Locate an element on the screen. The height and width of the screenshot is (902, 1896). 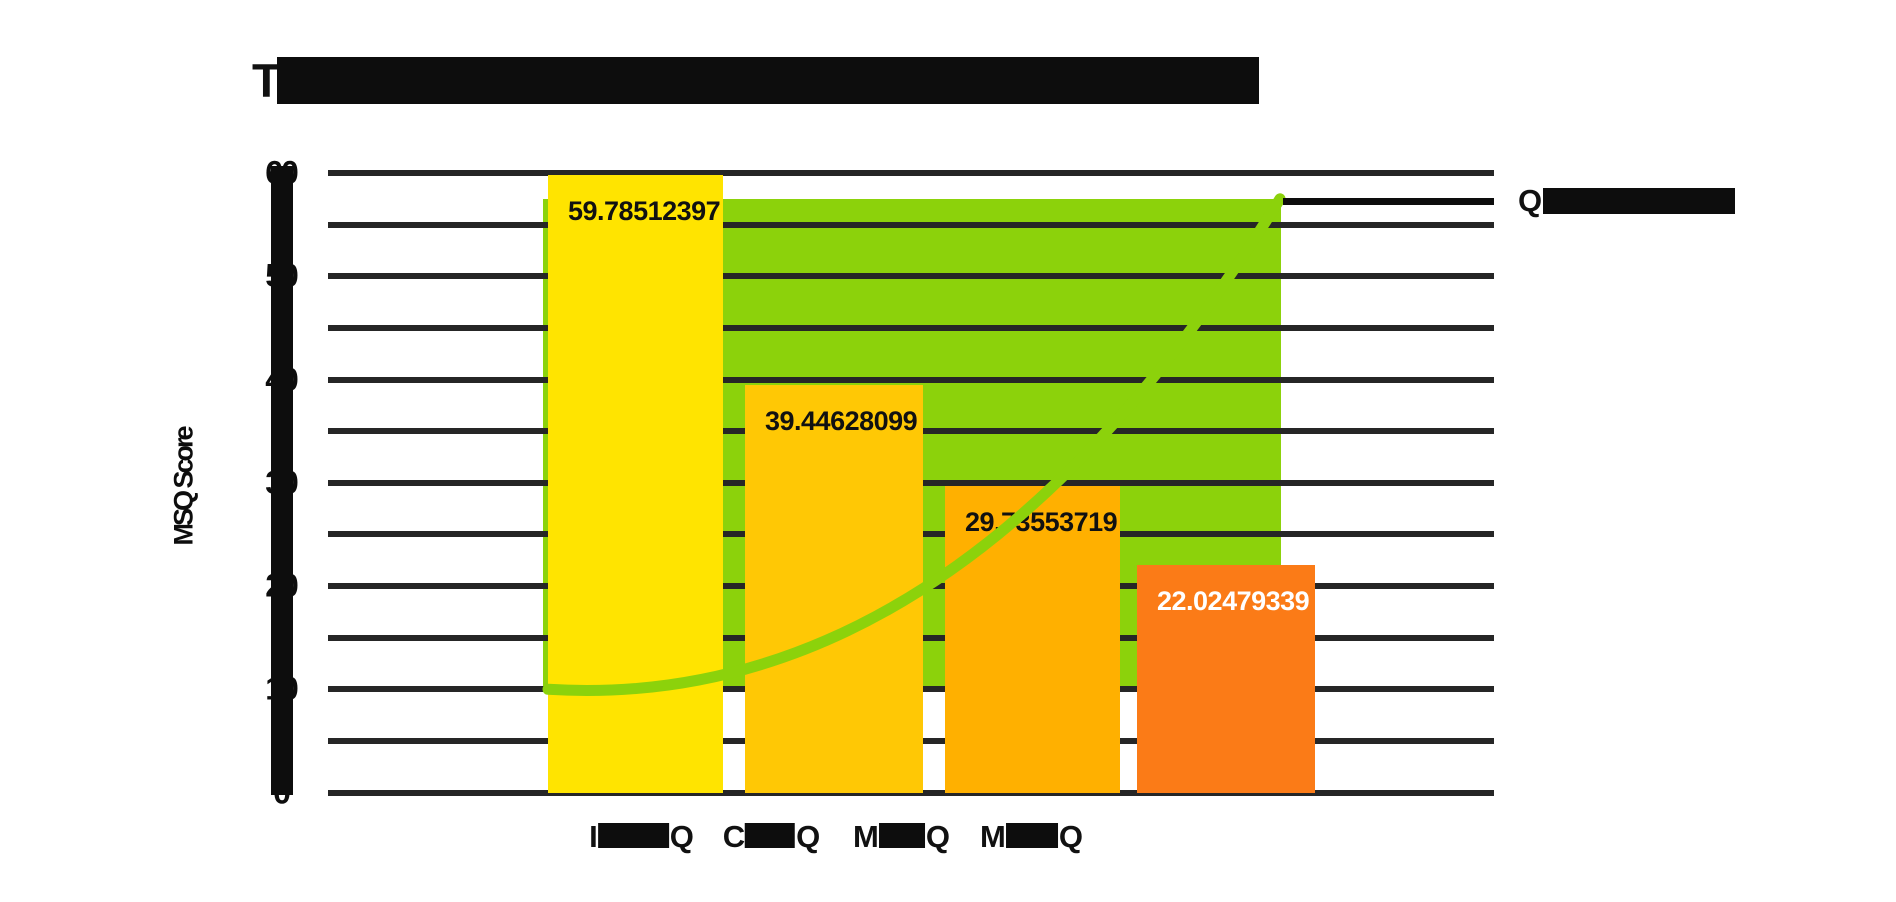
chart-title: T is located at coordinates (755, 80).